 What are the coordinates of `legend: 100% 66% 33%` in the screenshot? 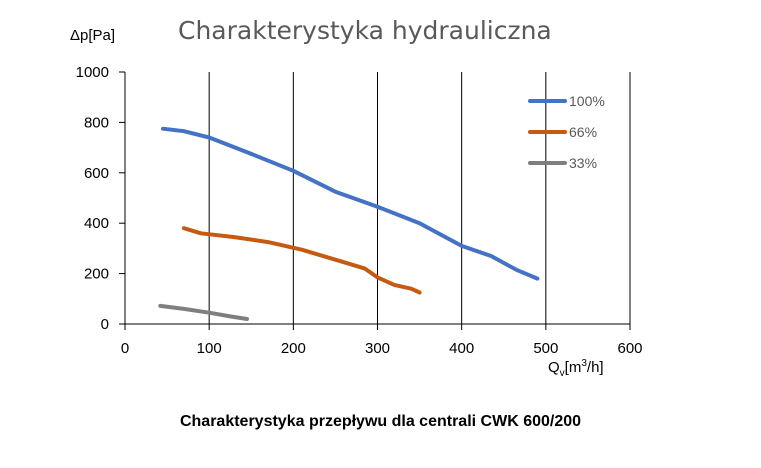 It's located at (566, 132).